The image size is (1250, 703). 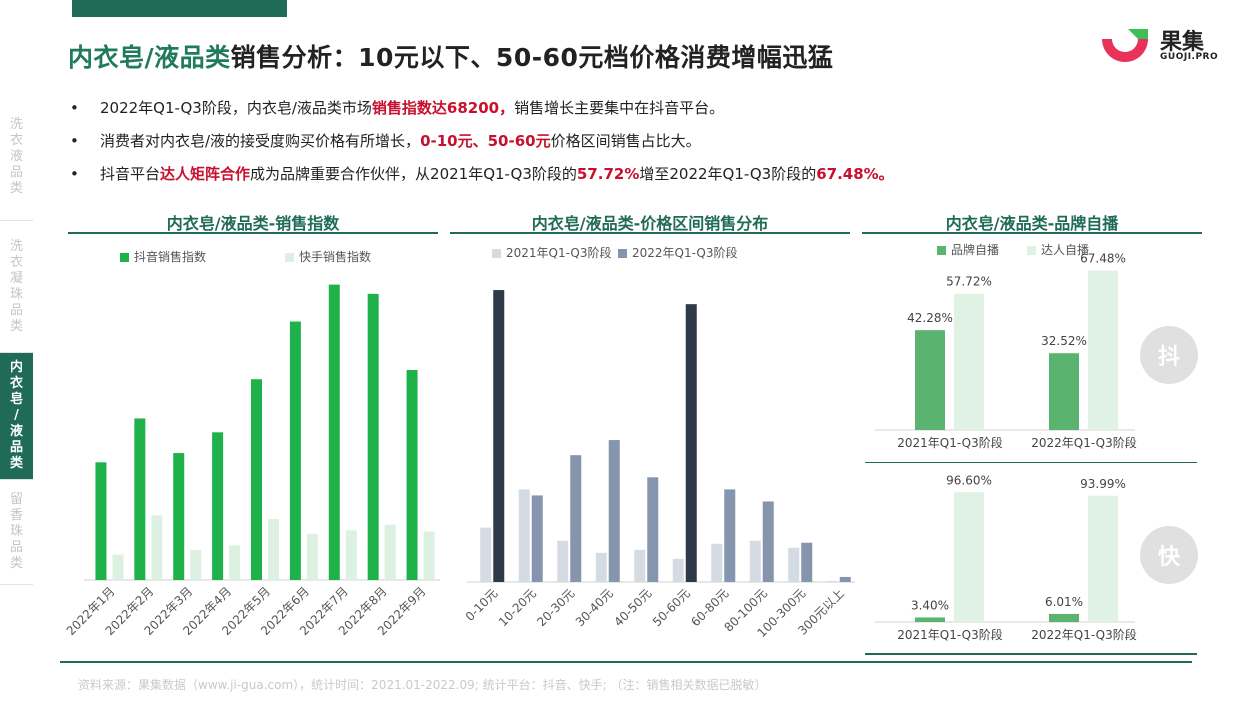 I want to click on data-label: 32.52%, so click(x=1064, y=341).